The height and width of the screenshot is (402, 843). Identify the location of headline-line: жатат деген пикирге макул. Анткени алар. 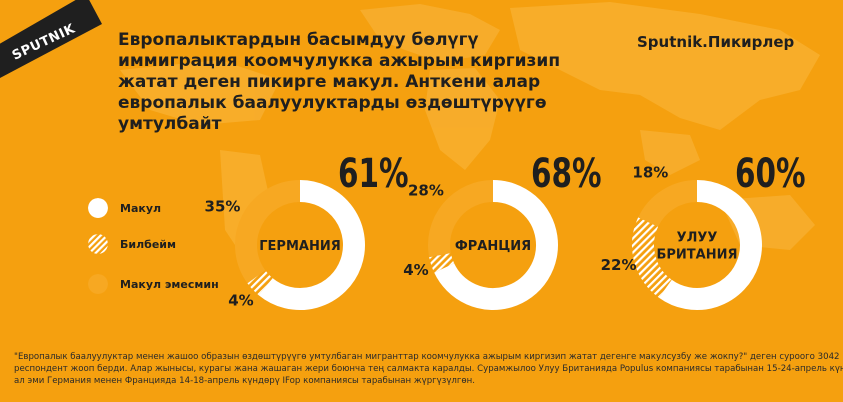
(329, 82).